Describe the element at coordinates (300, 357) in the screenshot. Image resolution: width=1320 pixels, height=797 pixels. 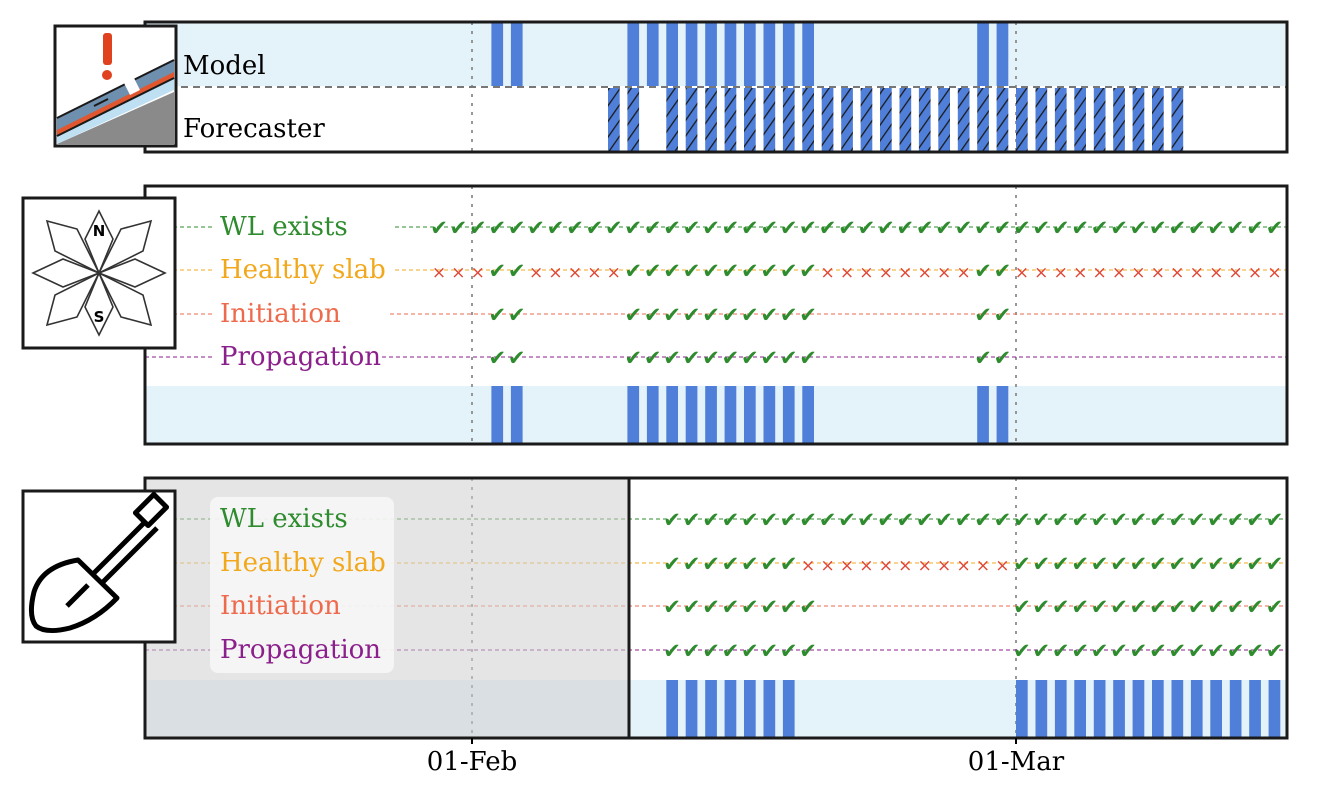
I see `criterion-label-propagation: Propagation` at that location.